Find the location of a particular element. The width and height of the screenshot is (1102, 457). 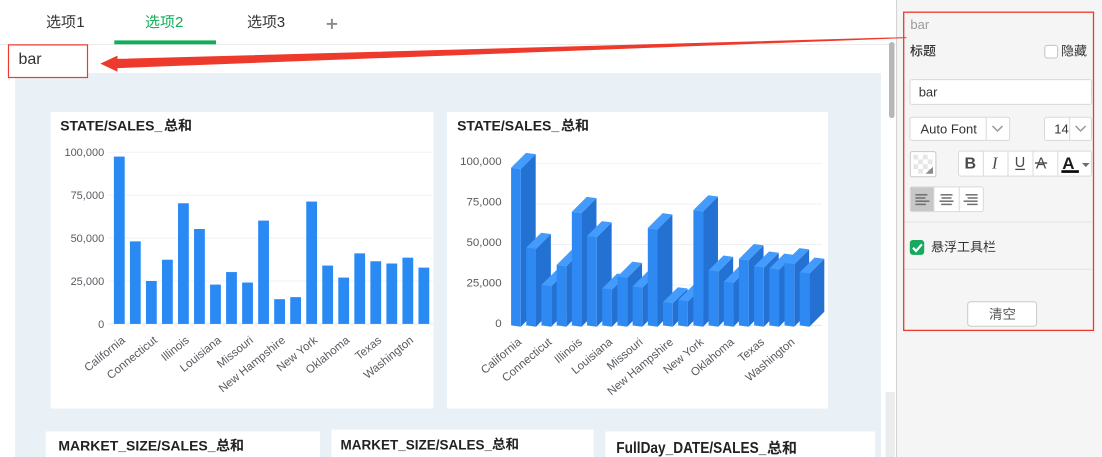

svg-text: 1 is located at coordinates (80, 22).